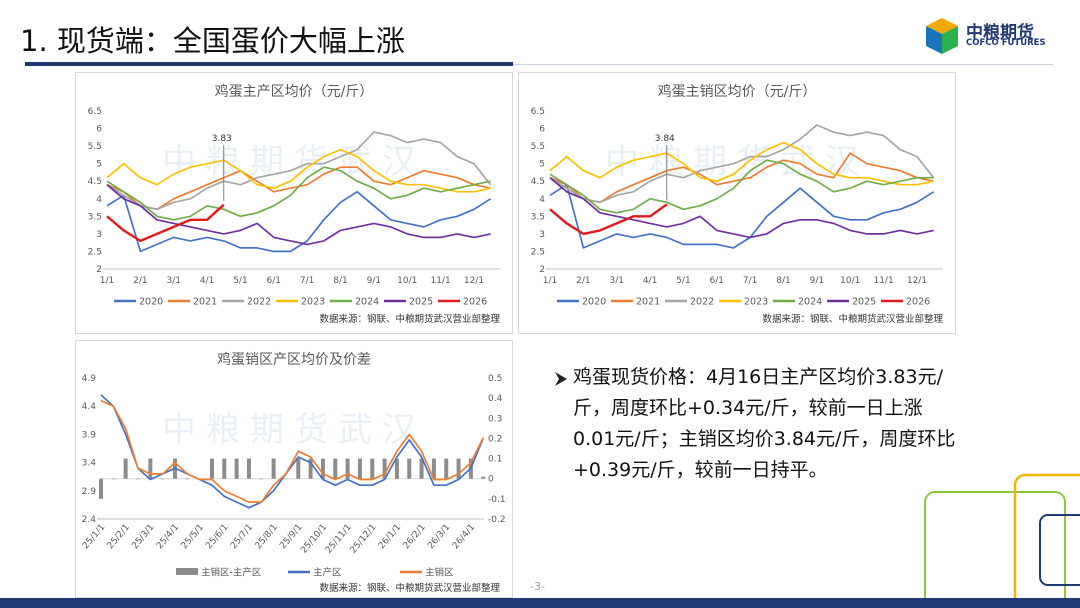 This screenshot has width=1080, height=608. Describe the element at coordinates (193, 537) in the screenshot. I see `x-tick-label: 25/5/1` at that location.